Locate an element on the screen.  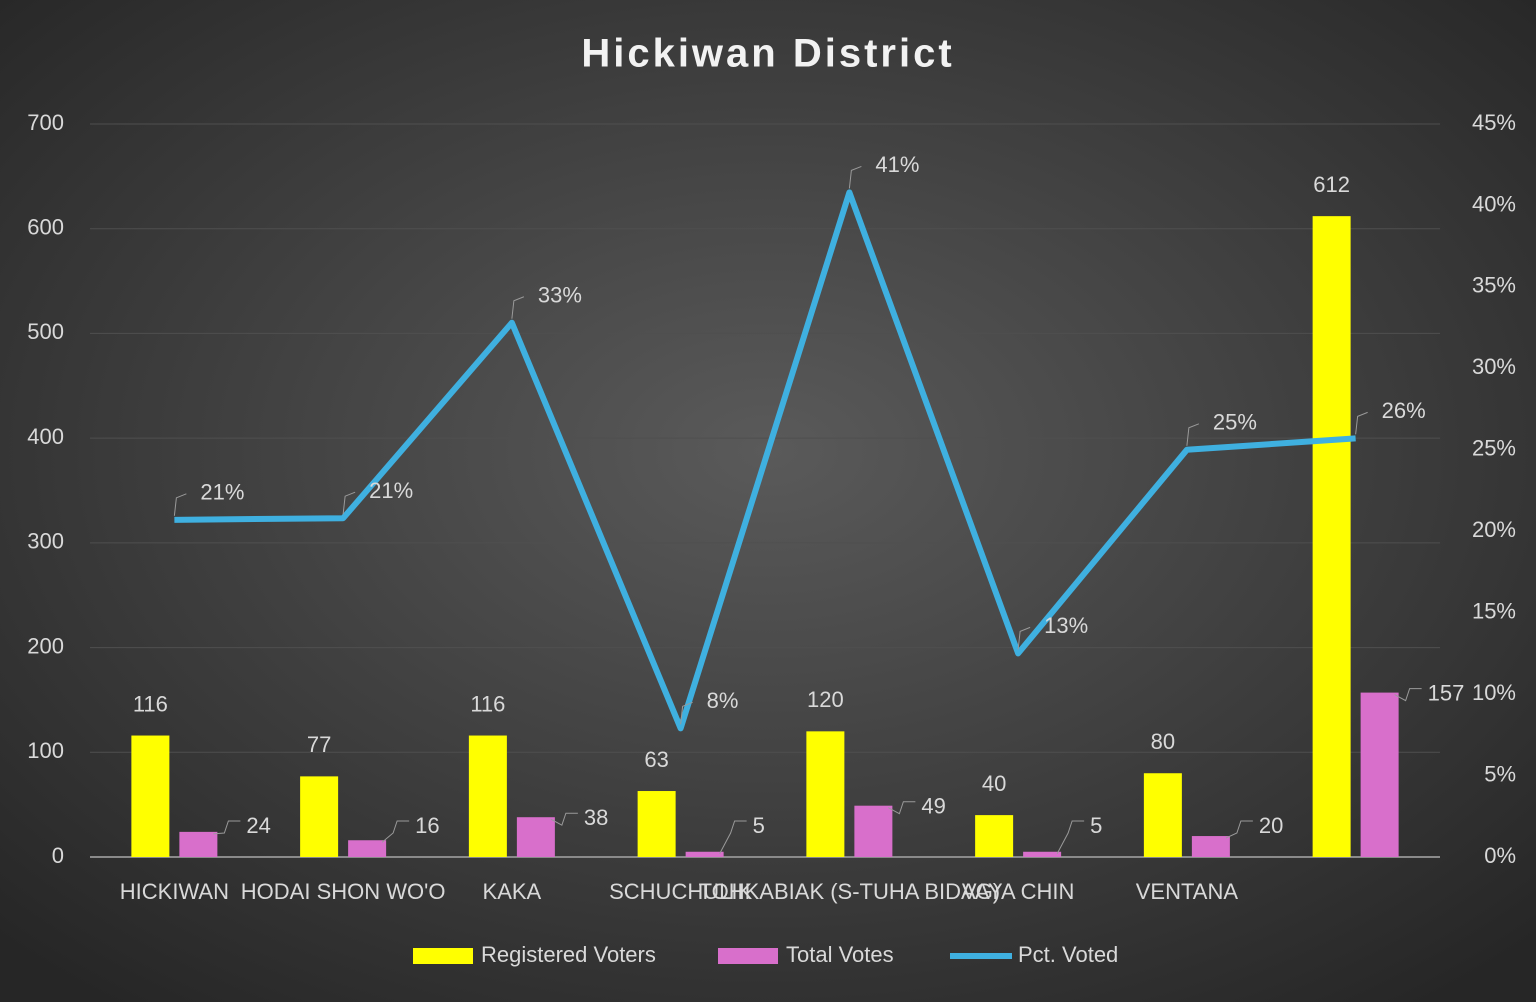
y2-tick-label: 40% is located at coordinates (1494, 203).